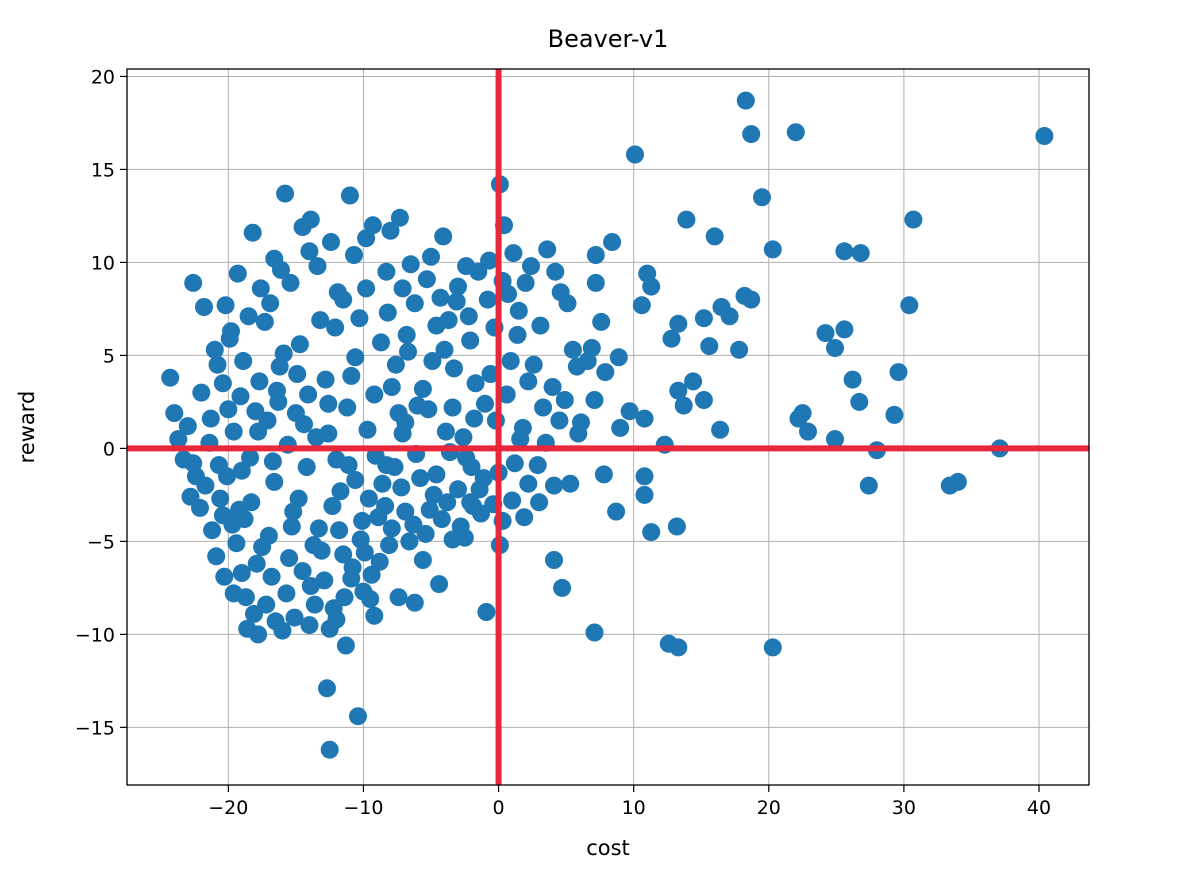  I want to click on y-tick-label: −15, so click(95, 728).